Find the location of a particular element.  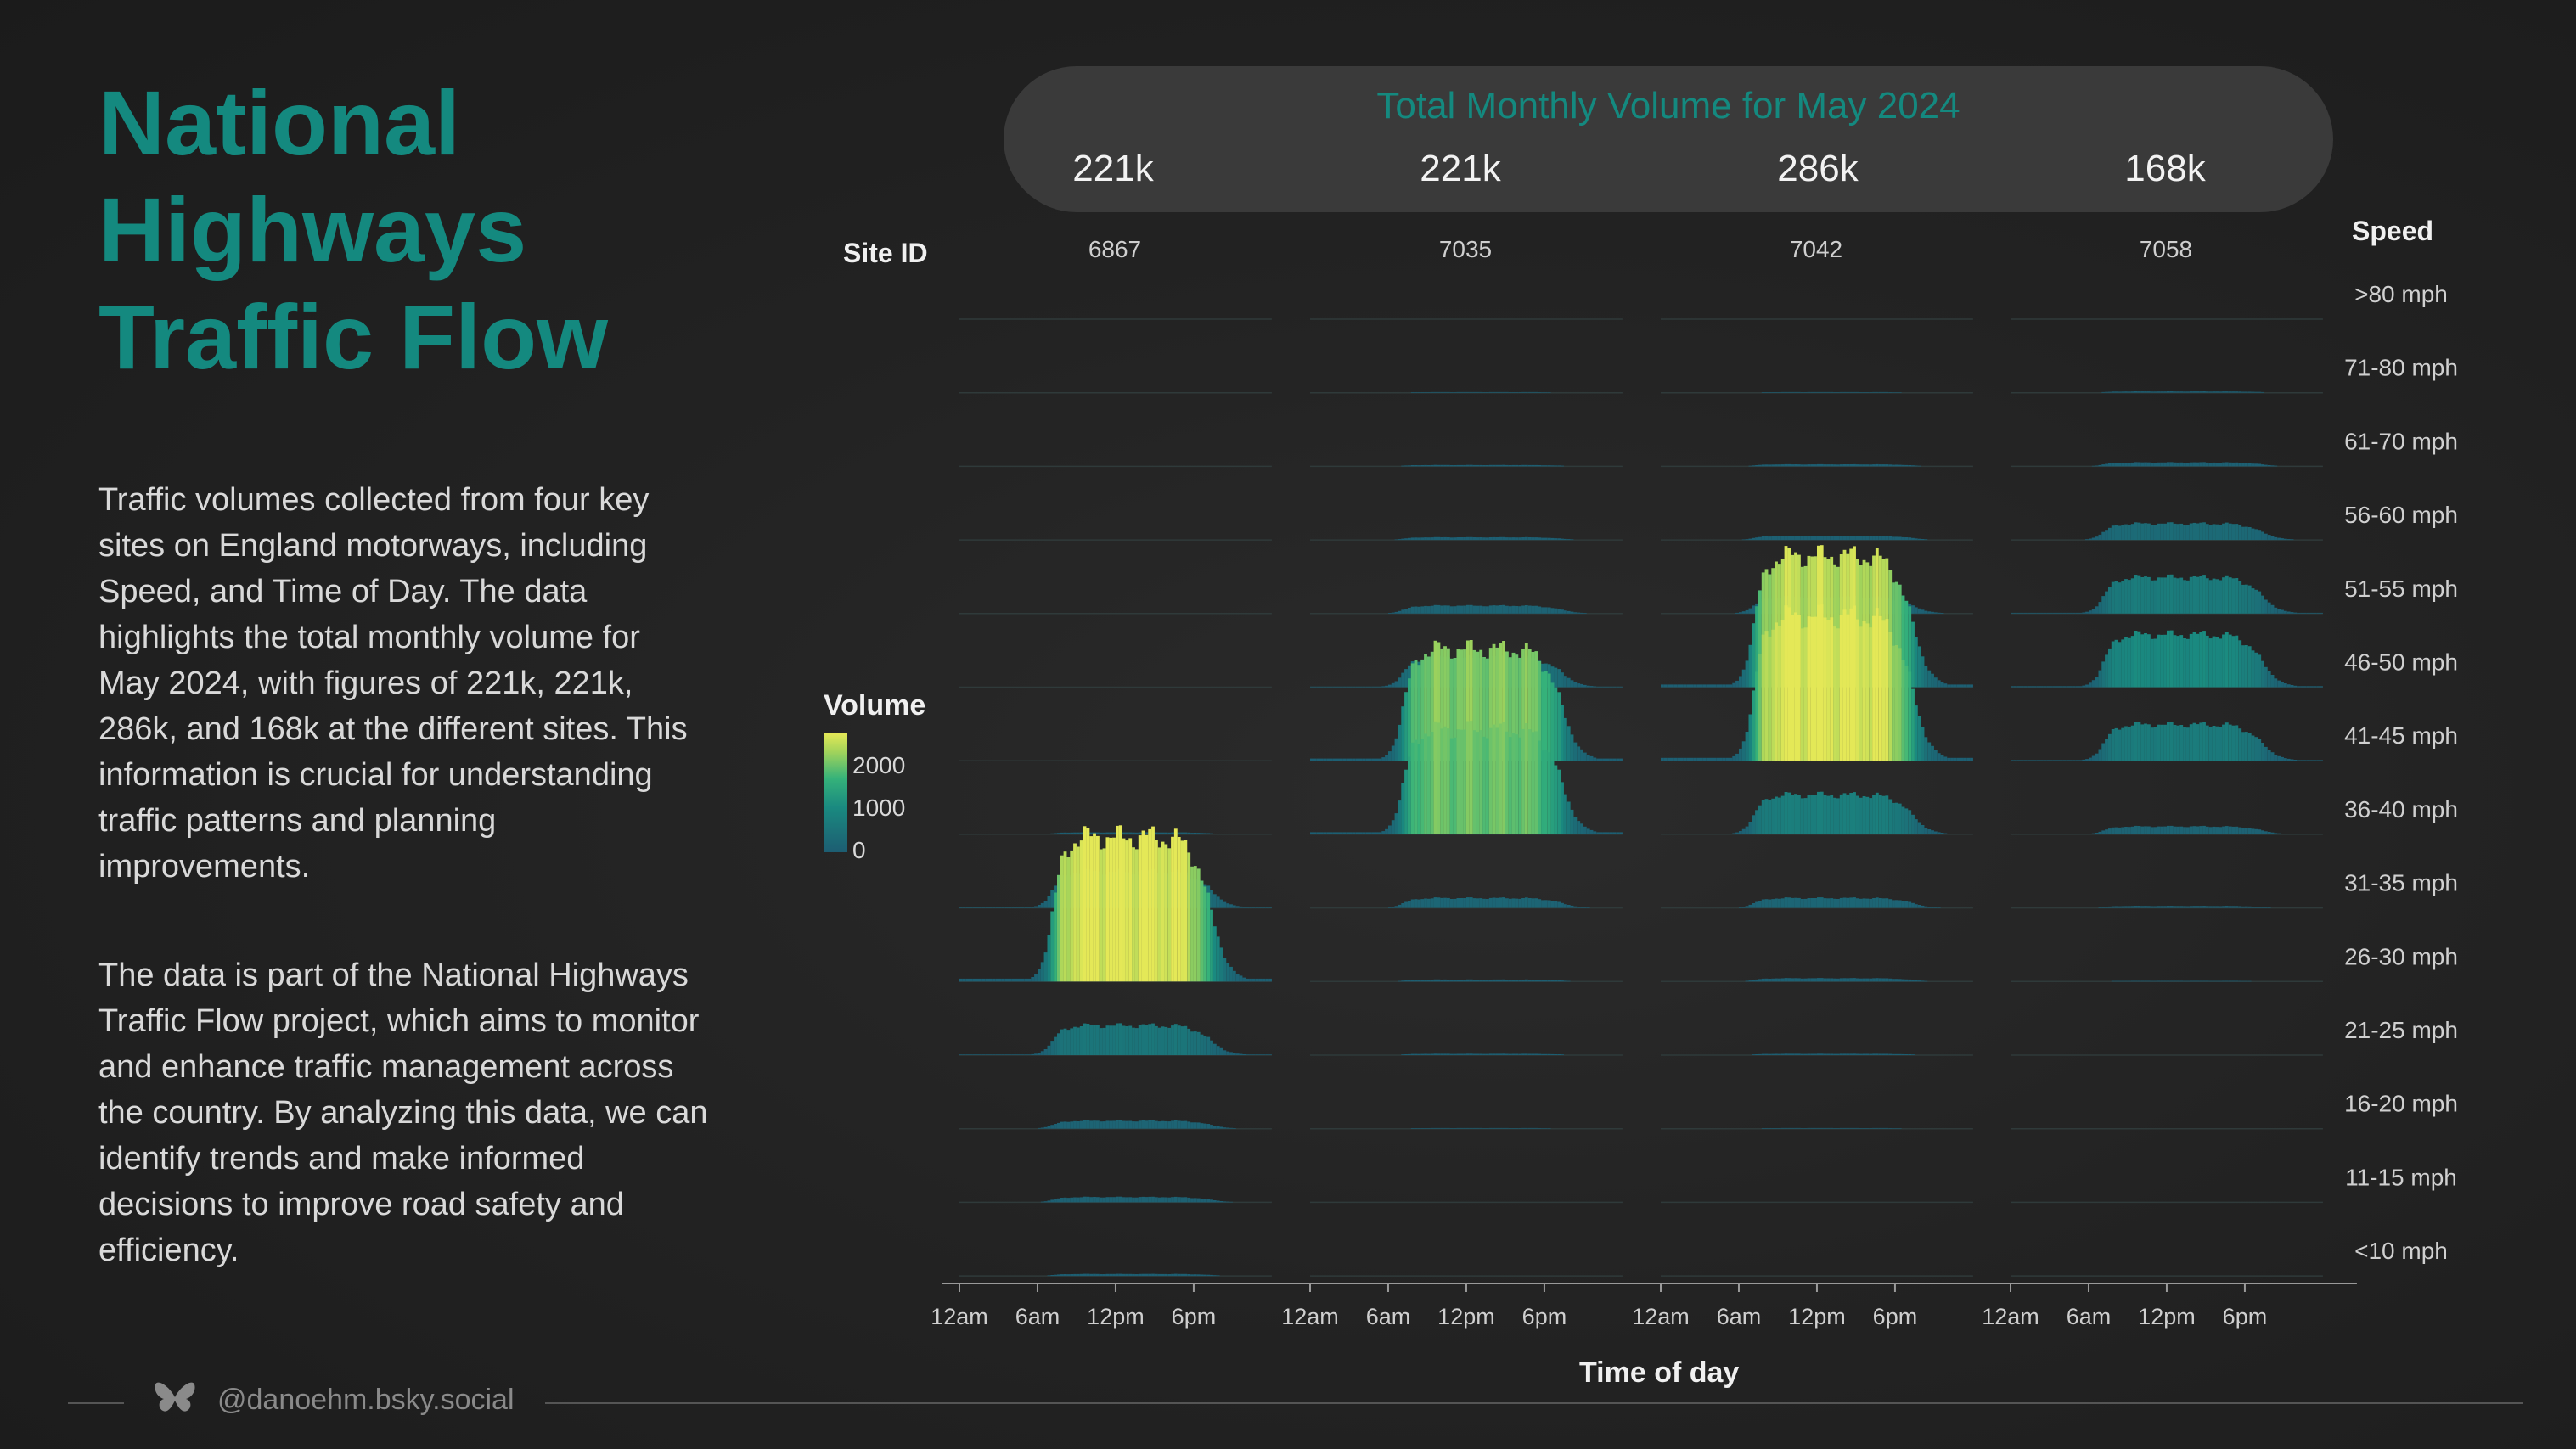

speed-band-label: 26-30 mph is located at coordinates (2401, 956).